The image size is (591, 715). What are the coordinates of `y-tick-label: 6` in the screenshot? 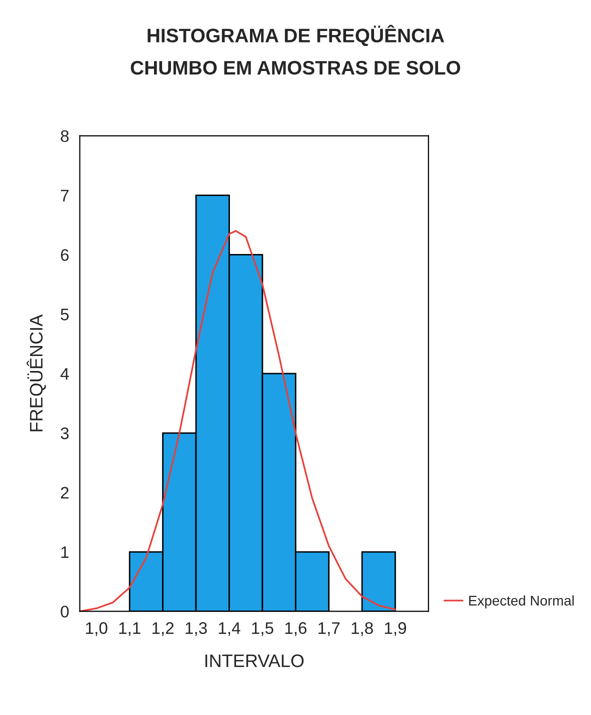 It's located at (64, 255).